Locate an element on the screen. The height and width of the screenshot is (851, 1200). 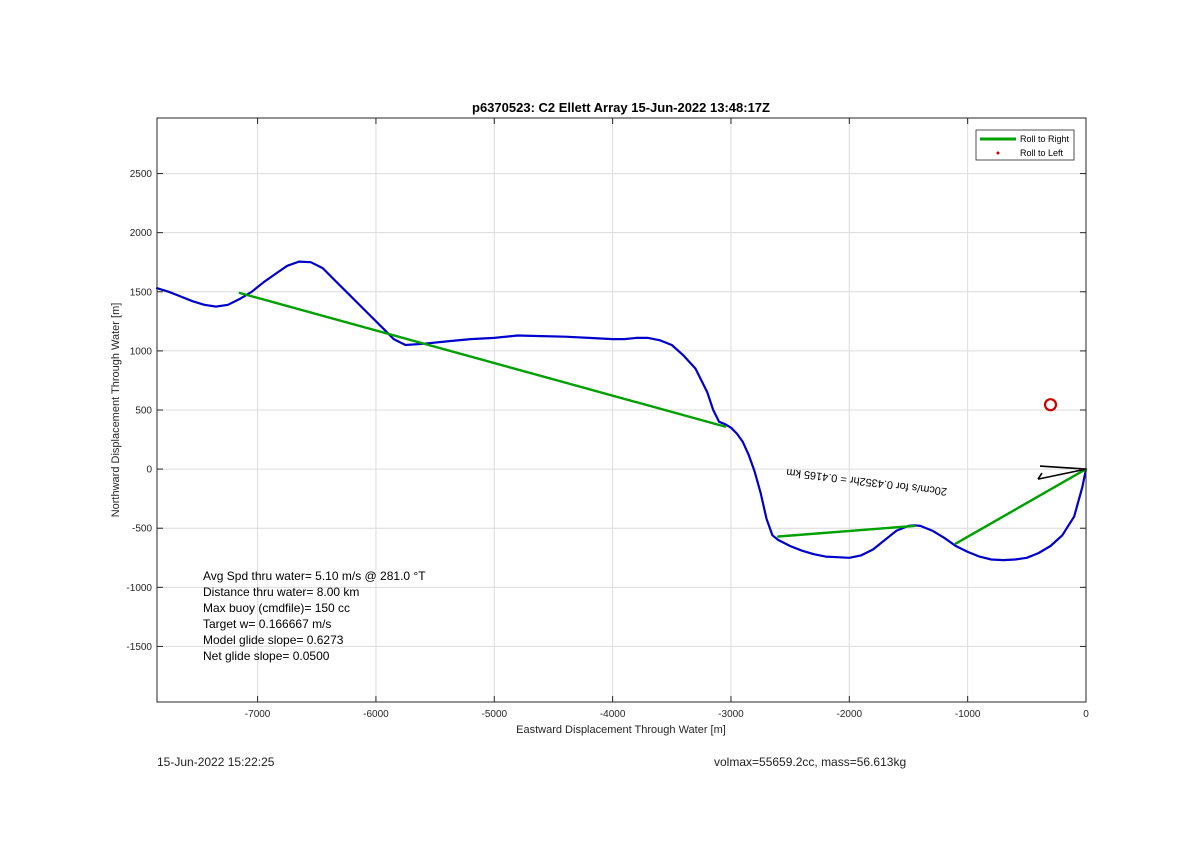
y-tick-label: 1000 is located at coordinates (141, 351).